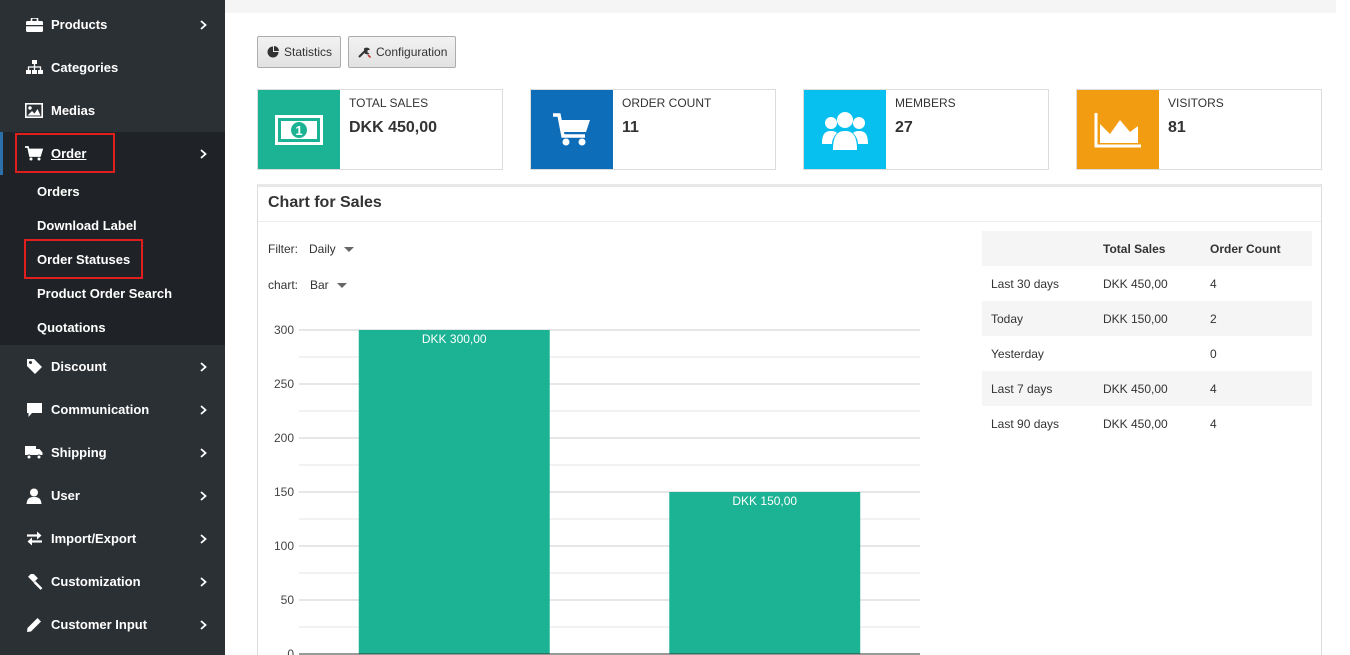  What do you see at coordinates (1022, 389) in the screenshot?
I see `table-cell: Last 7 days` at bounding box center [1022, 389].